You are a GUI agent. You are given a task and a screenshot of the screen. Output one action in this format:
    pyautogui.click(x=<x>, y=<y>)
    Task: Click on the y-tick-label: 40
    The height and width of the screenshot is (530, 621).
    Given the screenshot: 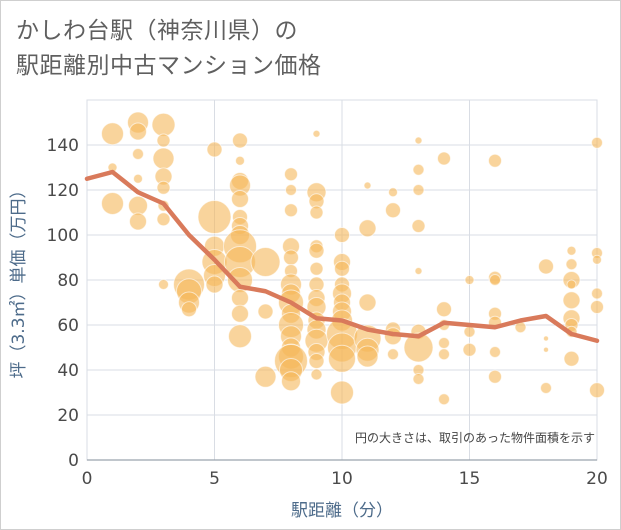 What is the action you would take?
    pyautogui.click(x=68, y=371)
    